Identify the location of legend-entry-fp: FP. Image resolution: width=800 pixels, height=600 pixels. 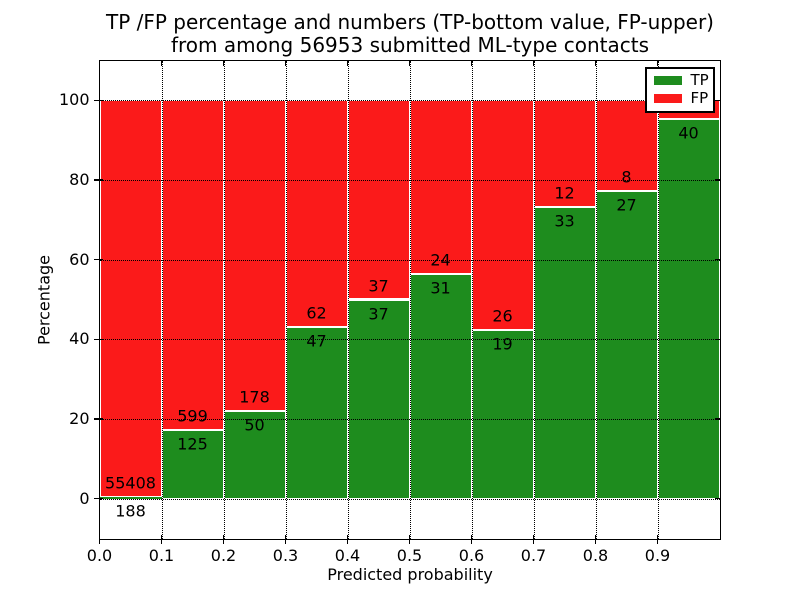
(681, 97).